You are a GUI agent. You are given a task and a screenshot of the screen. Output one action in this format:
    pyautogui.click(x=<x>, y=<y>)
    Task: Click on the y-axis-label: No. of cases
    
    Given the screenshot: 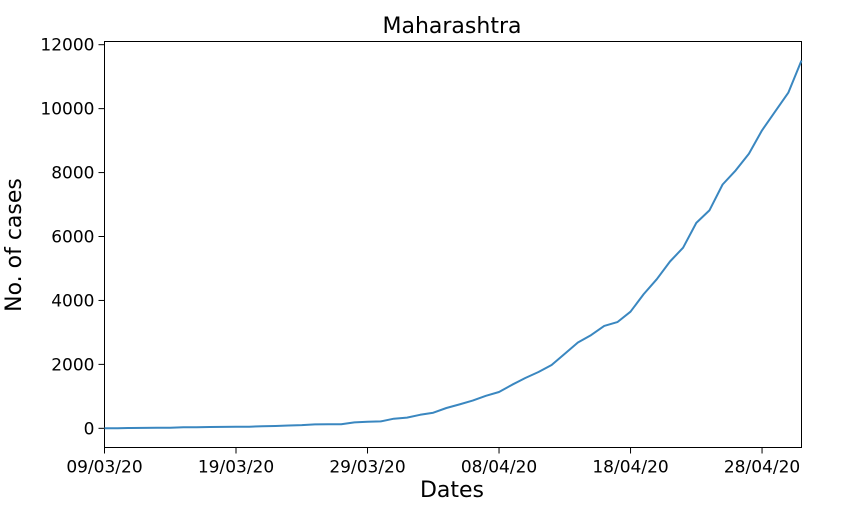 What is the action you would take?
    pyautogui.click(x=14, y=245)
    